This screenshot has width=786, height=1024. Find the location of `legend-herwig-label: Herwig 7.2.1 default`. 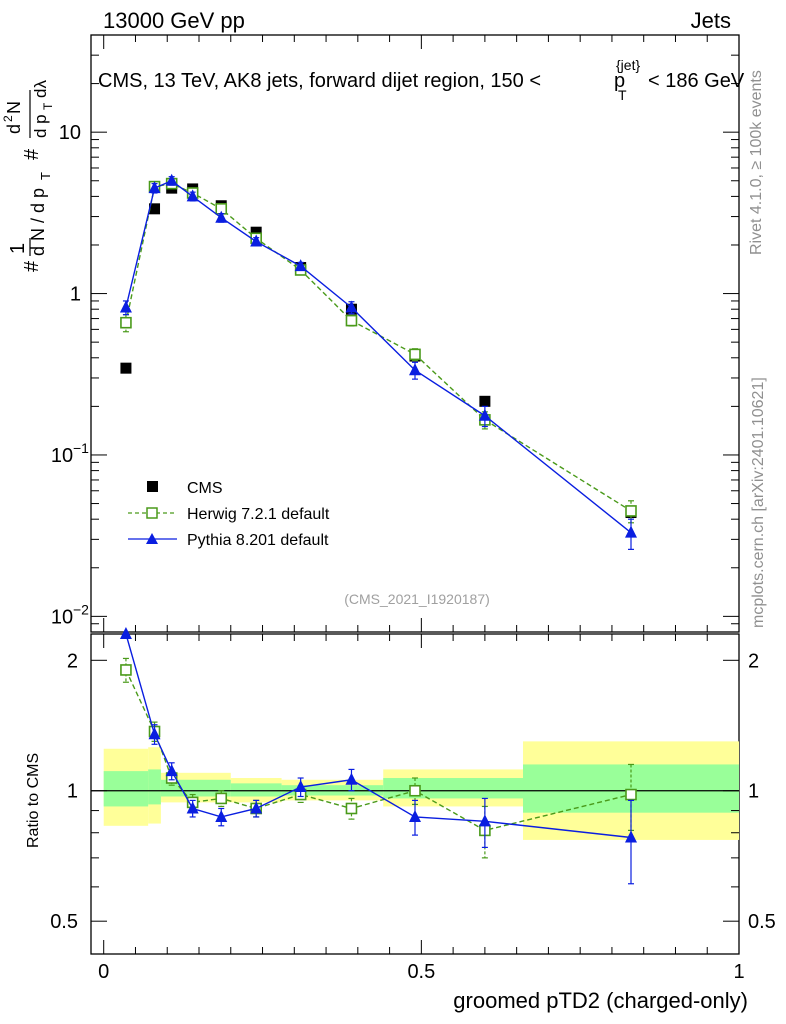

legend-herwig-label: Herwig 7.2.1 default is located at coordinates (258, 514).